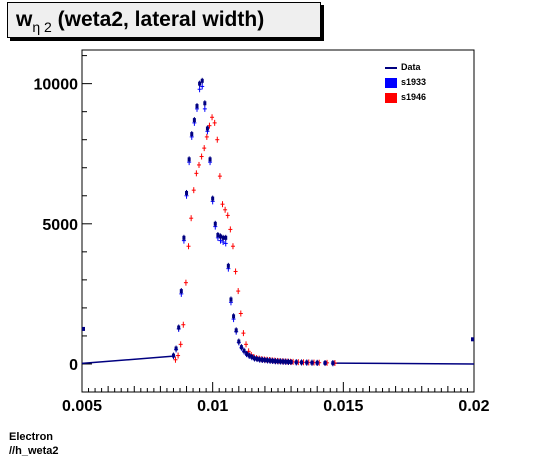 The height and width of the screenshot is (462, 546). I want to click on title-main: w, so click(24, 19).